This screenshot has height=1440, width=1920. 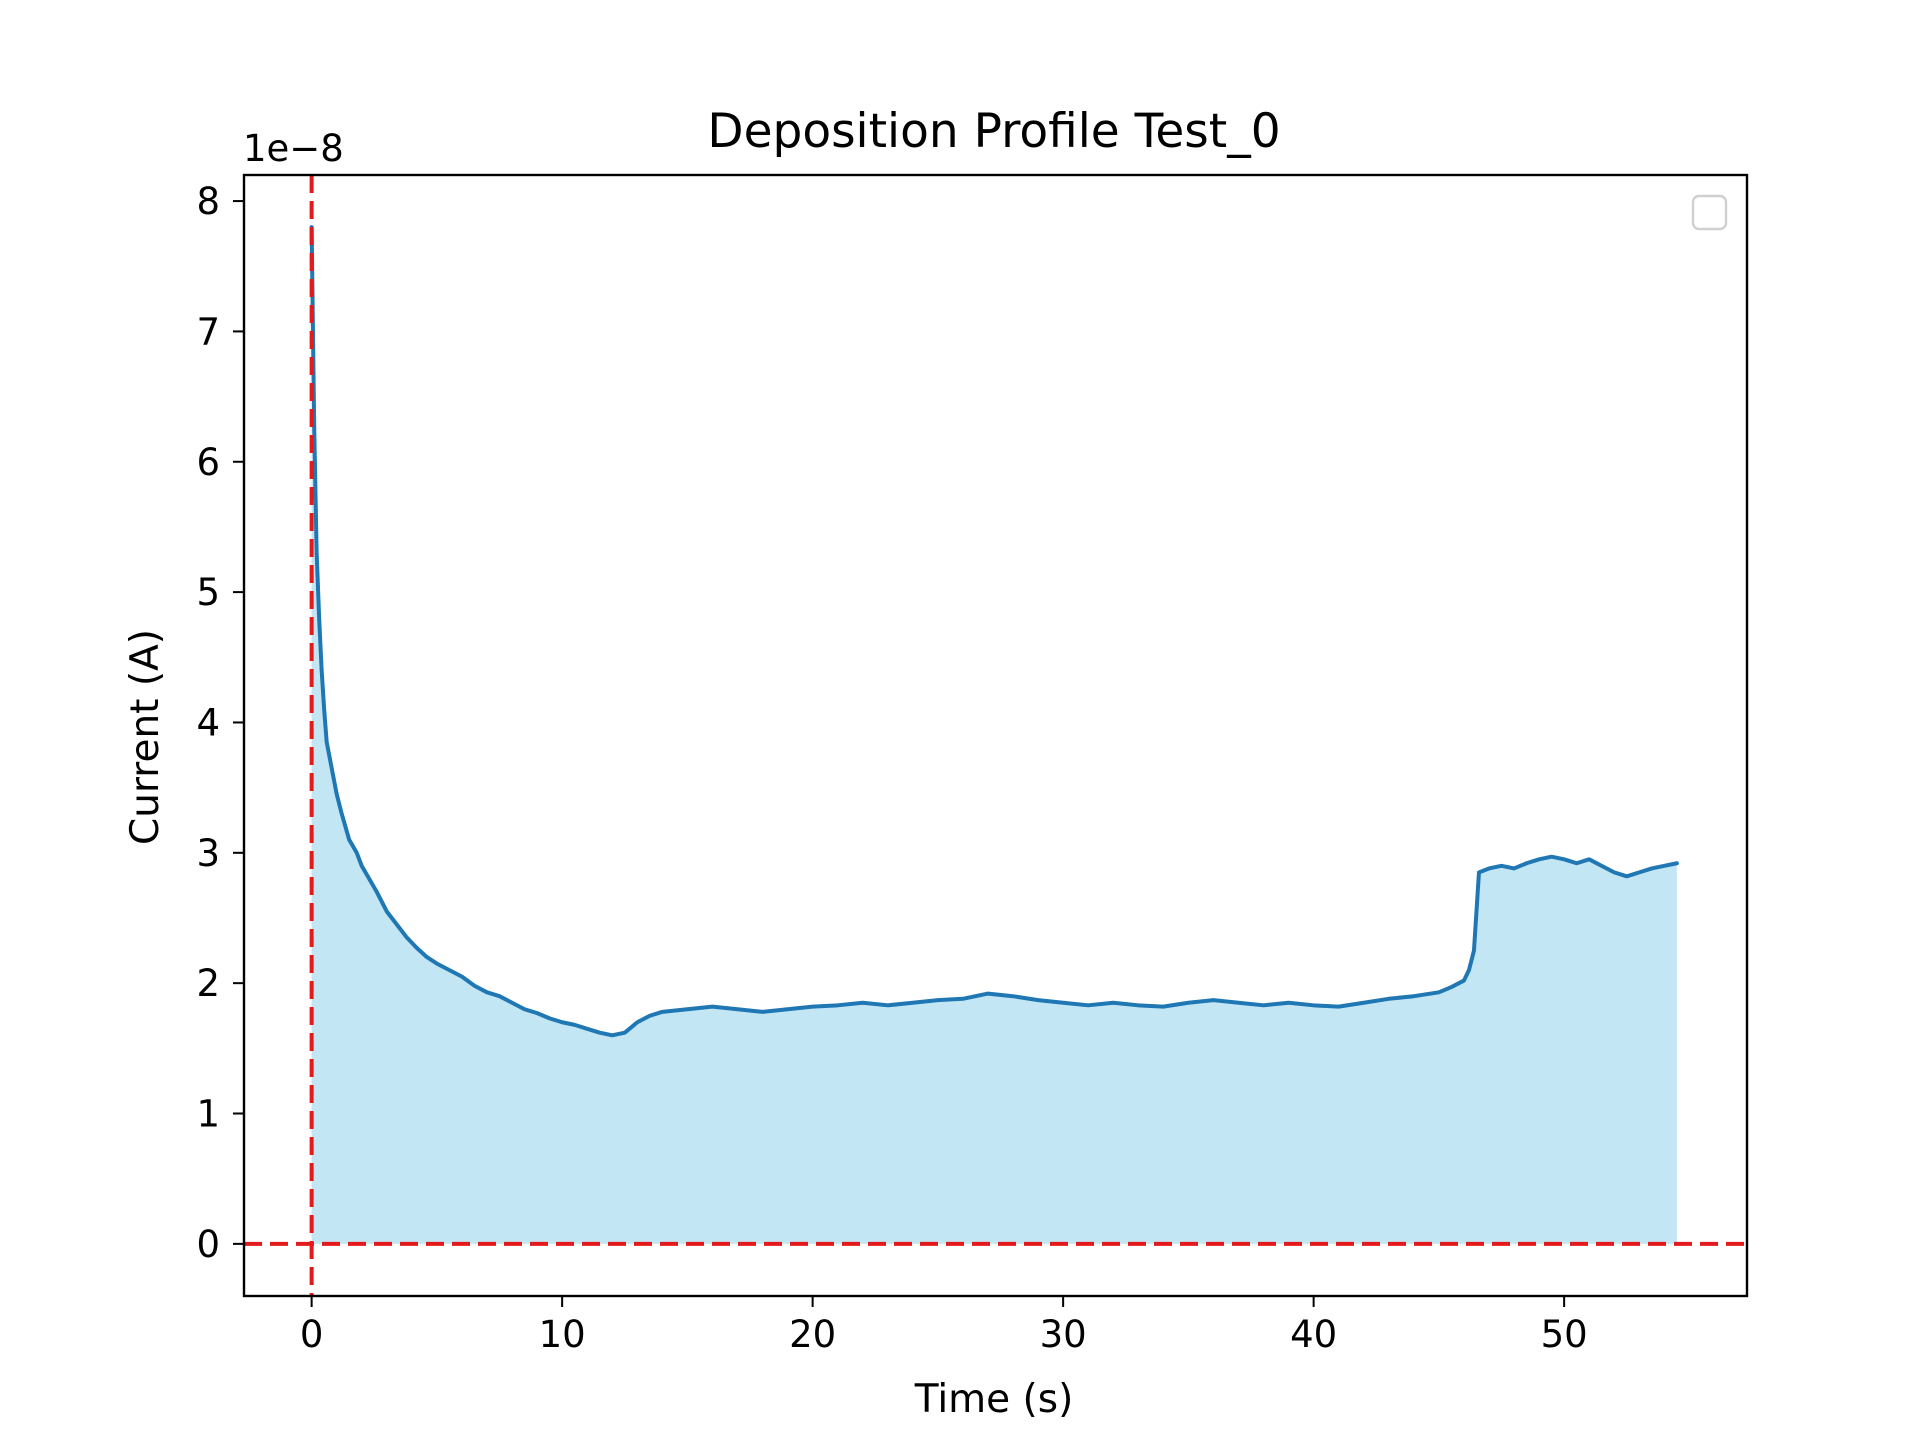 What do you see at coordinates (208, 1114) in the screenshot?
I see `y-tick-label: 1` at bounding box center [208, 1114].